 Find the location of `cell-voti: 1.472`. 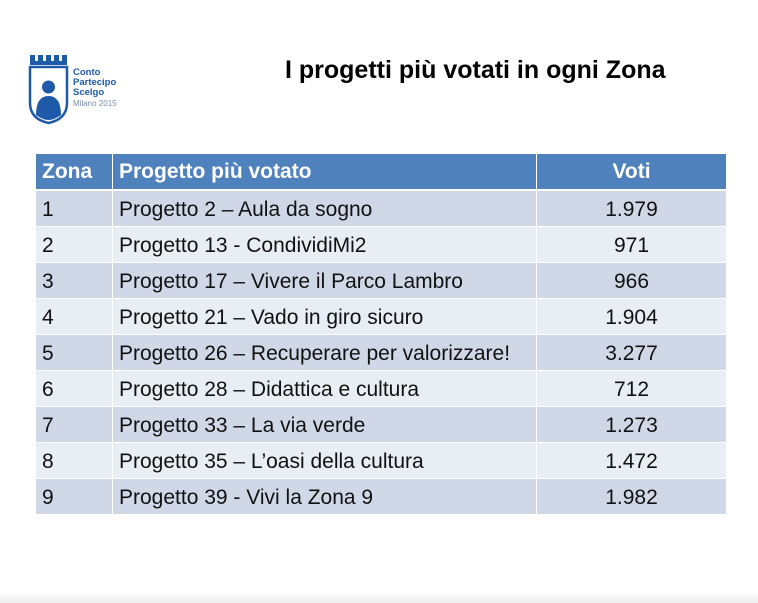

cell-voti: 1.472 is located at coordinates (631, 460).